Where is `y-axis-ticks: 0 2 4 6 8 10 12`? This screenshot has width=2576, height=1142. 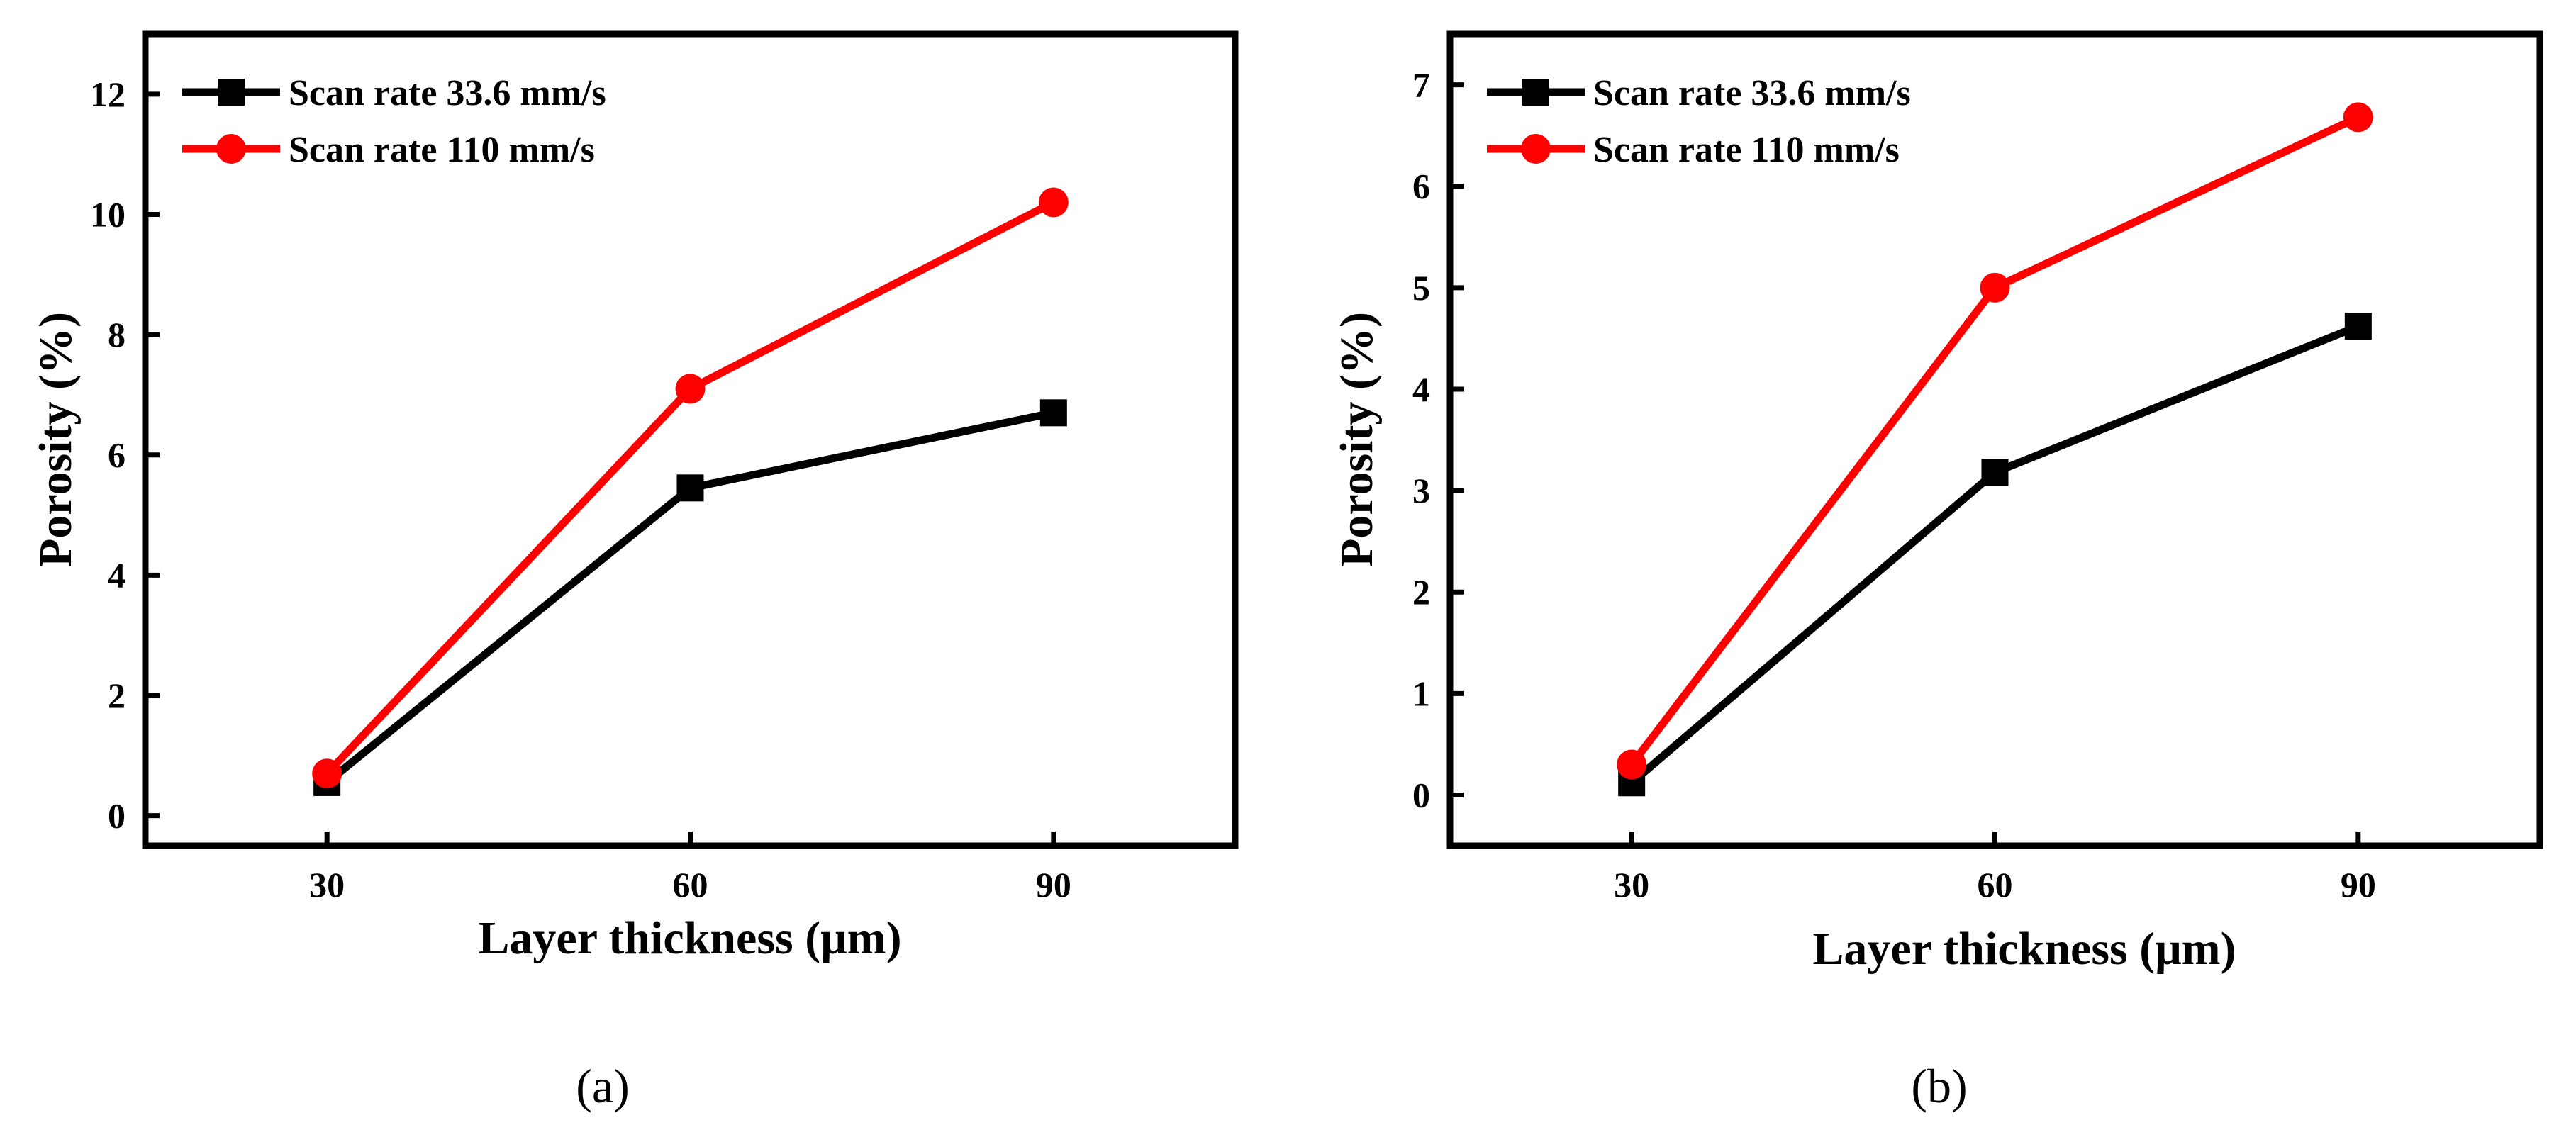 y-axis-ticks: 0 2 4 6 8 10 12 is located at coordinates (125, 455).